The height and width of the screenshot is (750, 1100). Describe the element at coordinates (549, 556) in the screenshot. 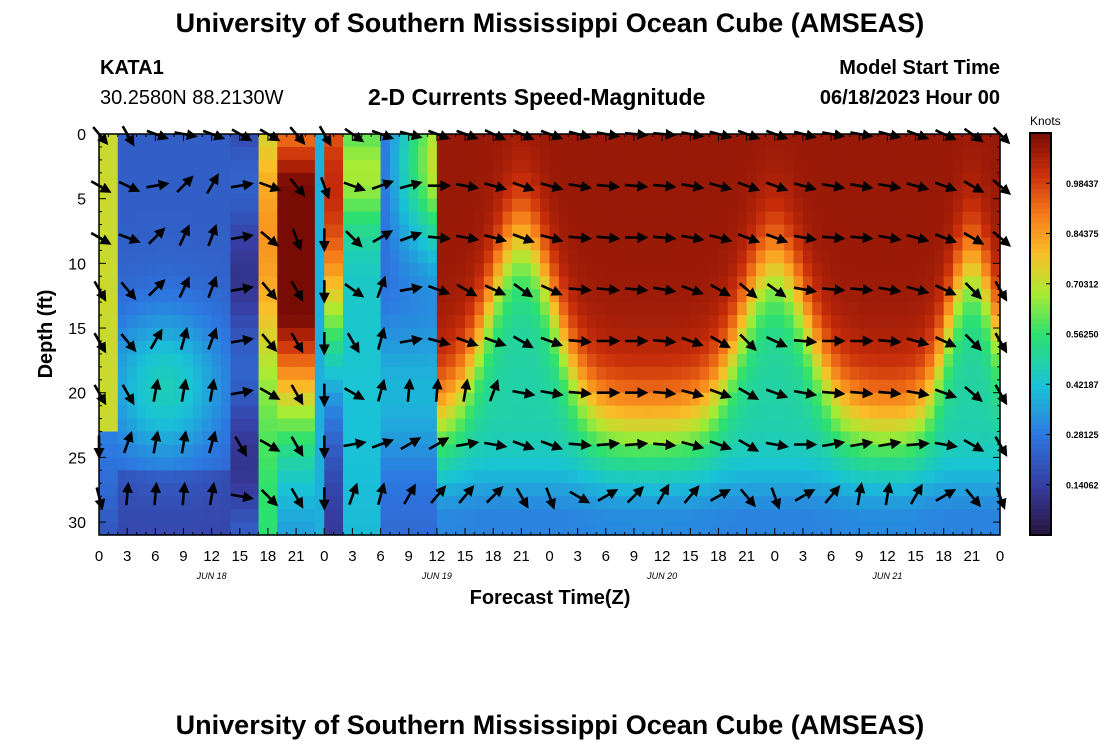

I see `x-tick-label: 0` at that location.